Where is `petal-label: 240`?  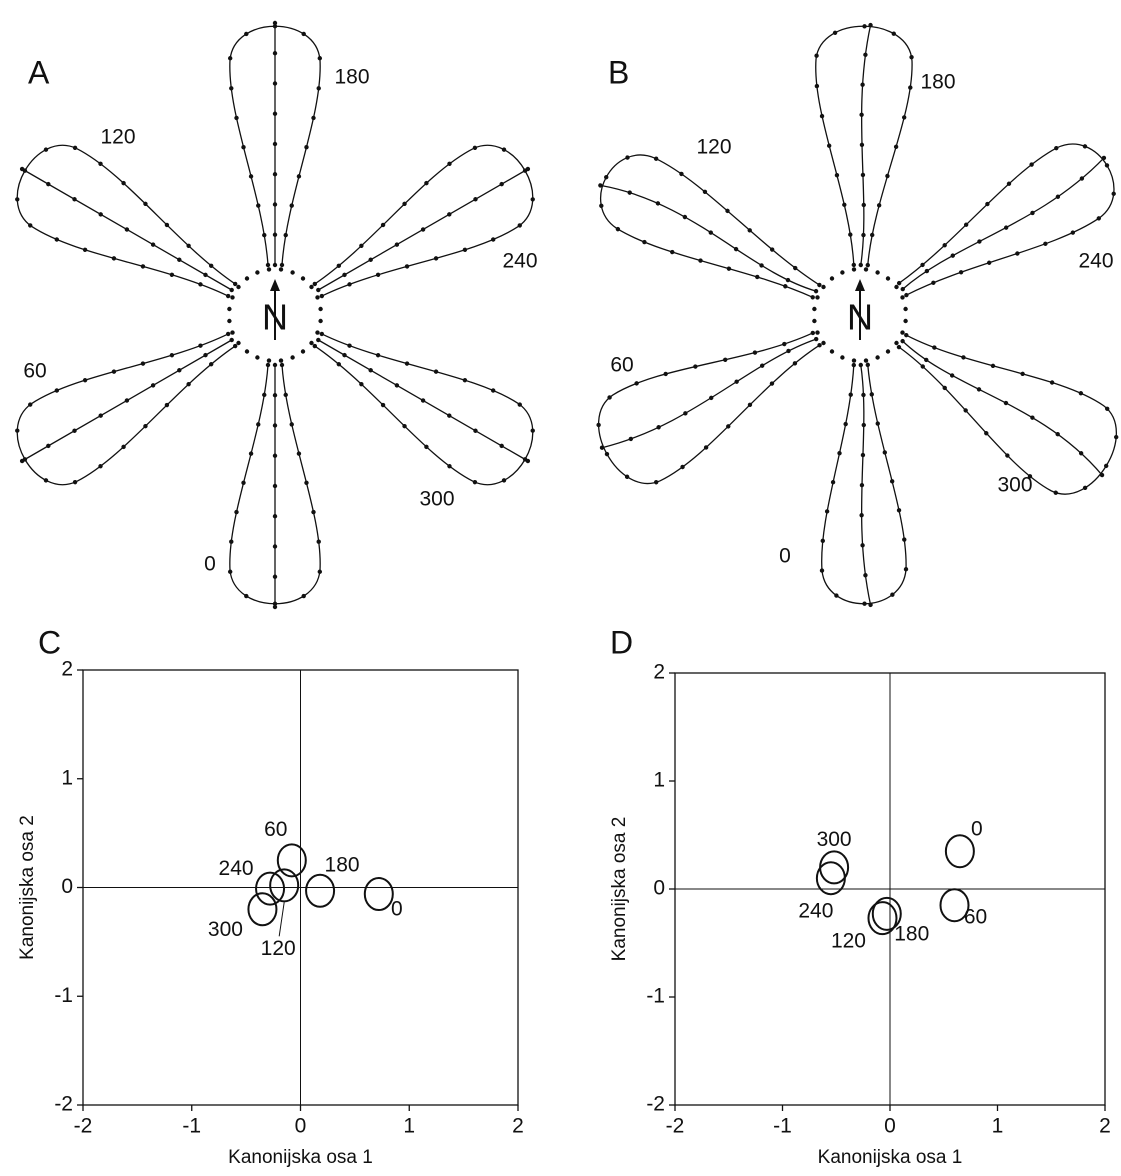
petal-label: 240 is located at coordinates (519, 261).